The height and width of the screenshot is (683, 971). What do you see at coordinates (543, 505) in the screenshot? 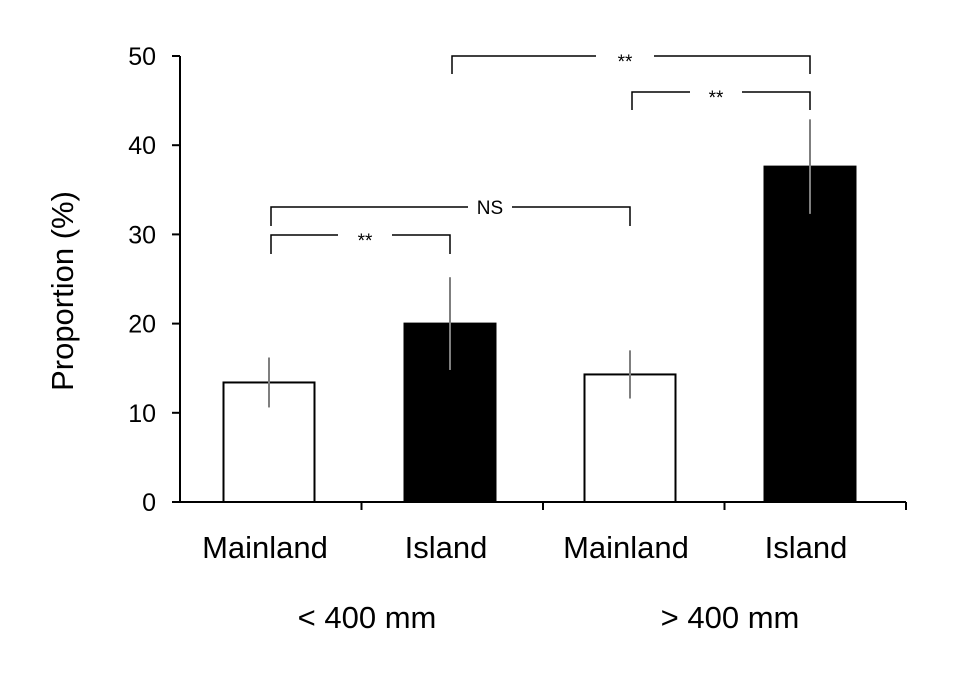
I see `x-axis` at bounding box center [543, 505].